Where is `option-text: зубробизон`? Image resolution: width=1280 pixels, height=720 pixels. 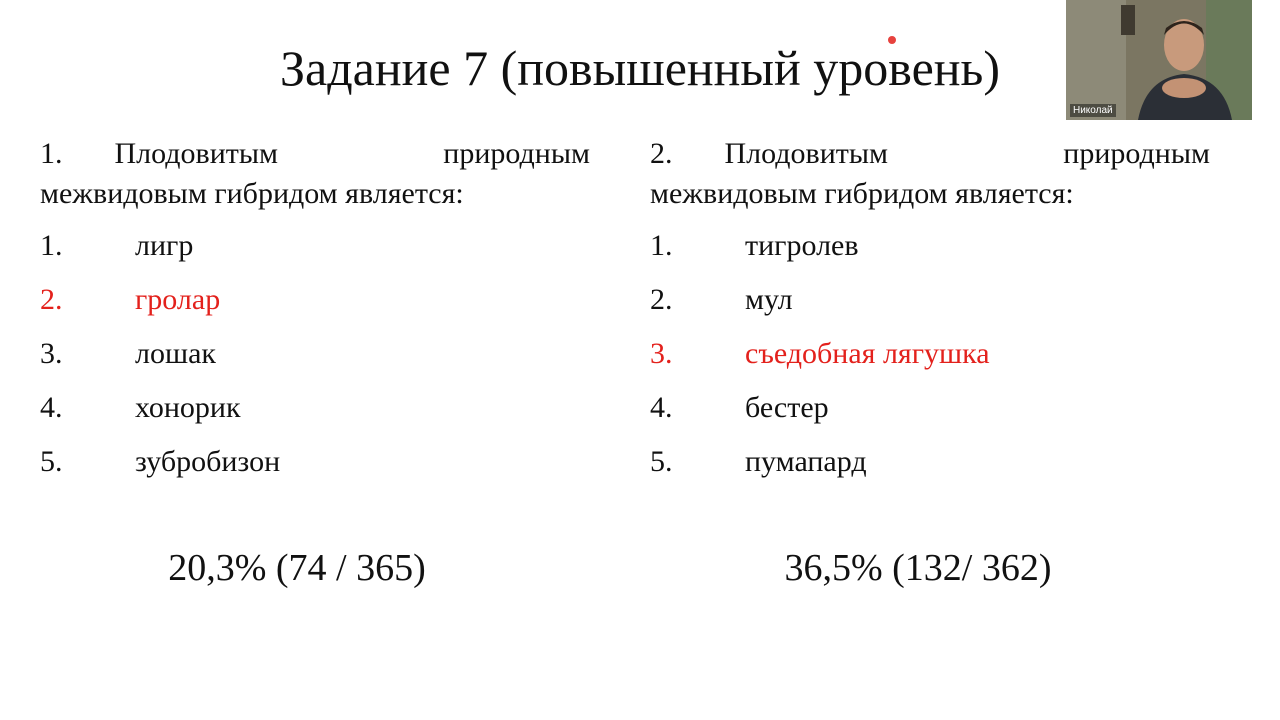 option-text: зубробизон is located at coordinates (208, 461).